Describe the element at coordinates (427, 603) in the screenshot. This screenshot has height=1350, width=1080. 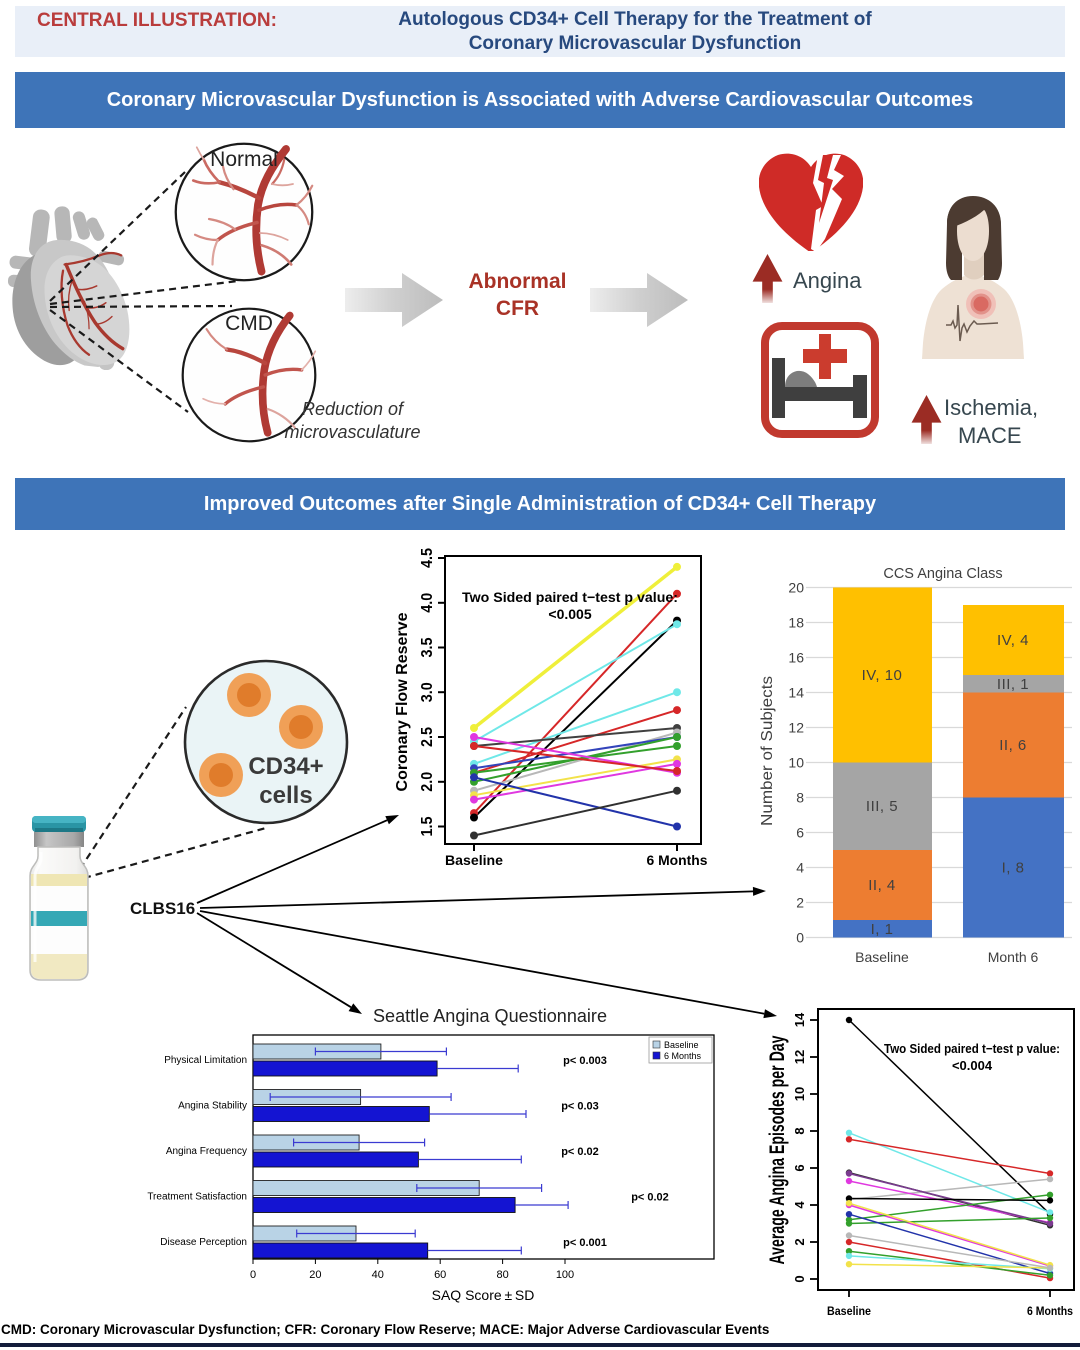
I see `svg-text: 4.0` at that location.